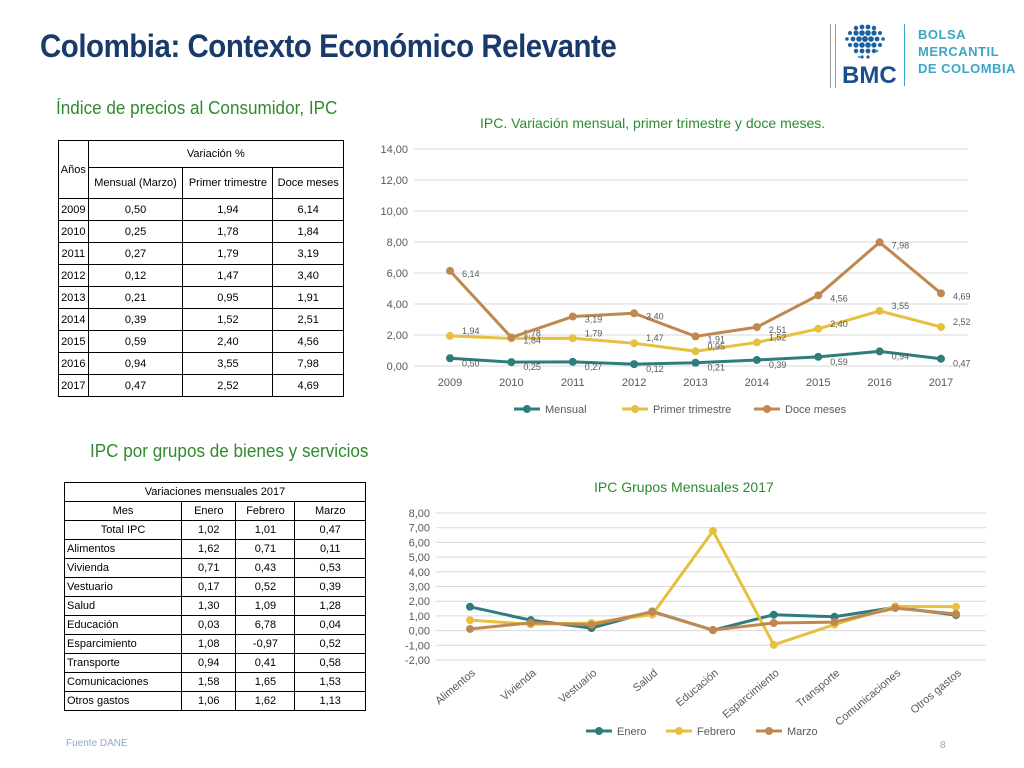 The image size is (1024, 768). I want to click on group-name-cell: Transporte, so click(123, 663).